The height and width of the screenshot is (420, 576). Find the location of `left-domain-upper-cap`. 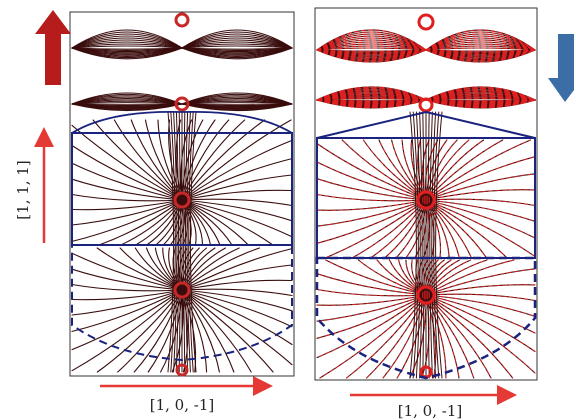

left-domain-upper-cap is located at coordinates (182, 122).